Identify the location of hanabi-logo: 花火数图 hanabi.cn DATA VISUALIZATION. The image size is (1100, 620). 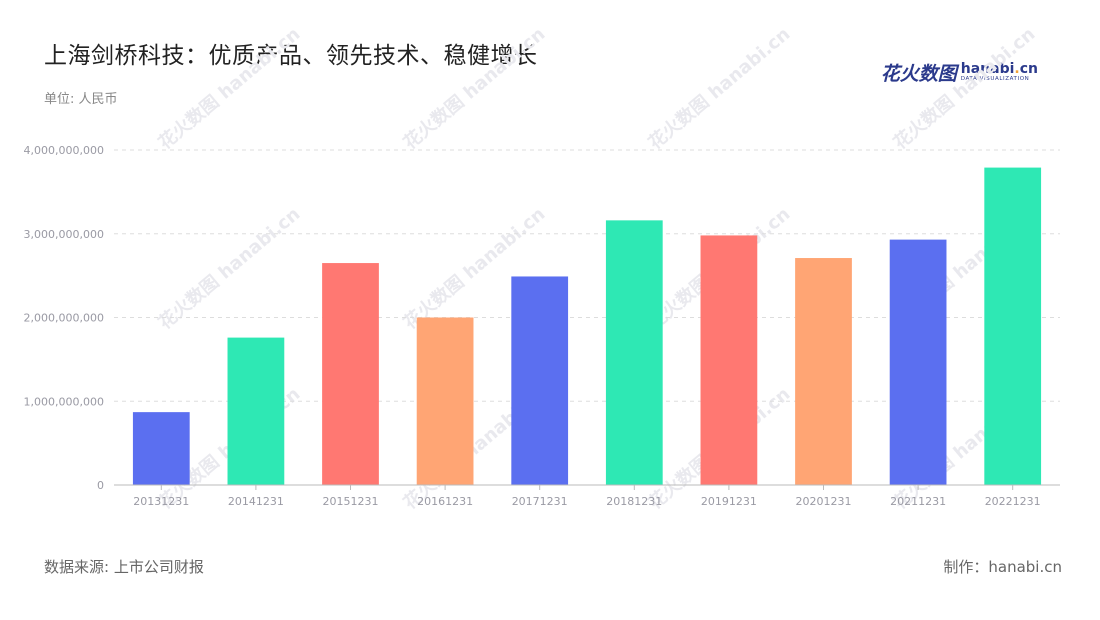
(959, 72).